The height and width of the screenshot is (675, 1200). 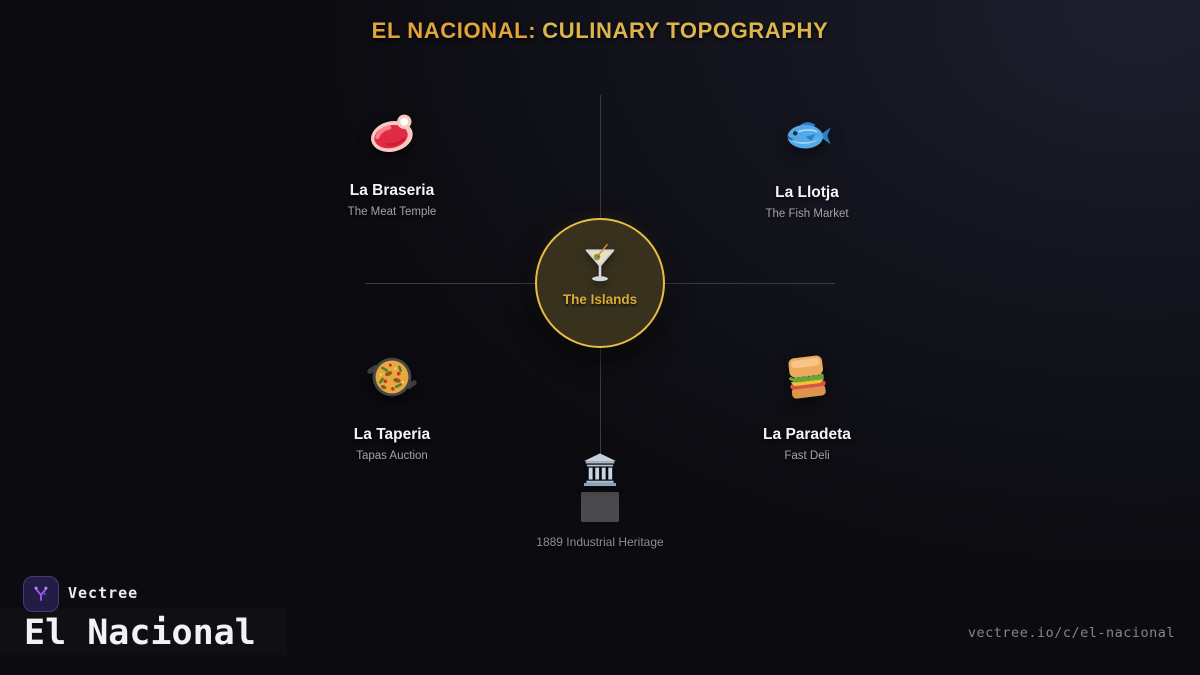 I want to click on node-industrial-heritage: 1889 Industrial Heritage, so click(x=600, y=500).